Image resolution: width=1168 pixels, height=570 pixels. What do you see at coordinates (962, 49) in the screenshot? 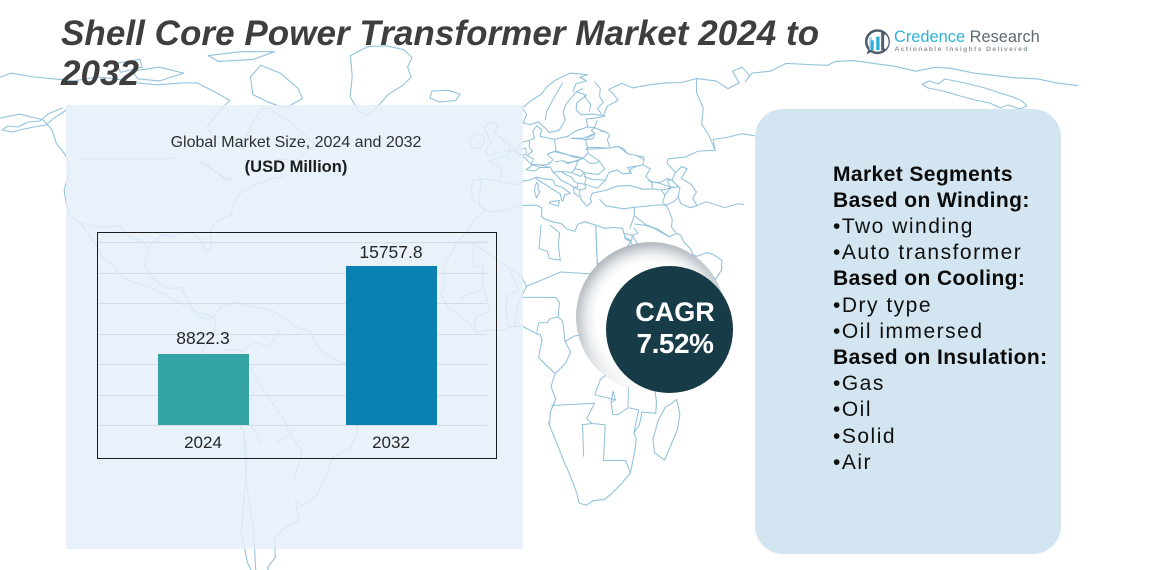
I see `svg-text: Actionable Insights Delivered` at bounding box center [962, 49].